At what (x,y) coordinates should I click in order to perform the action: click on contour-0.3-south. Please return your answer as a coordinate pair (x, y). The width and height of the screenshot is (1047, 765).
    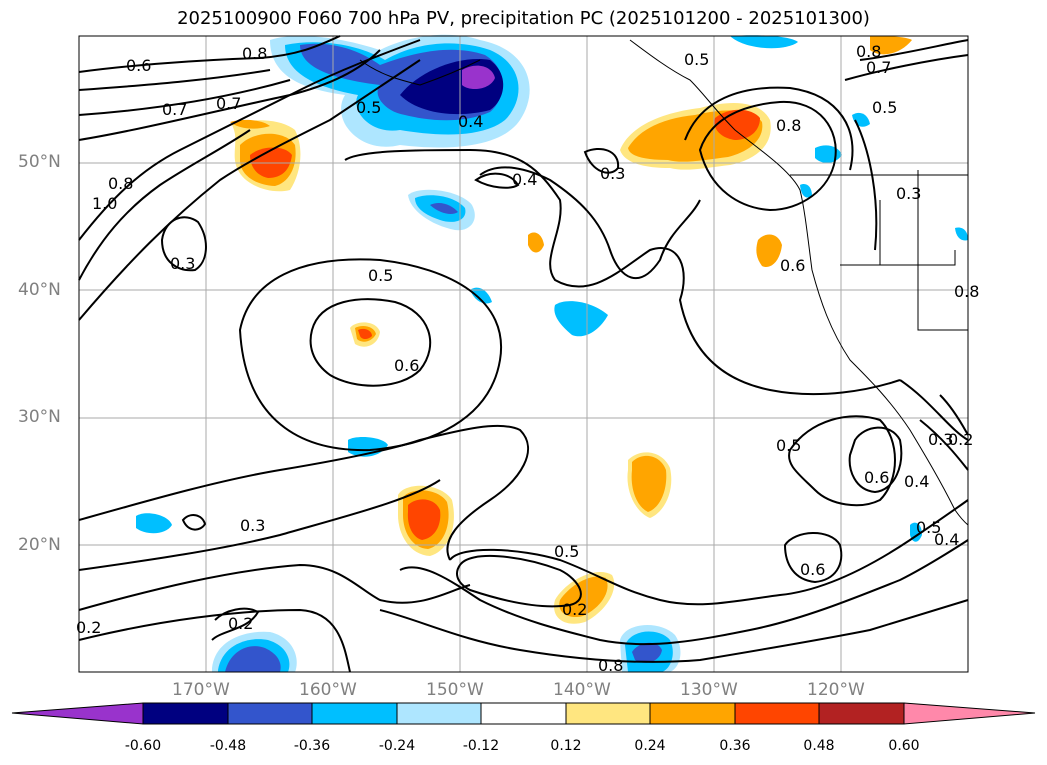
    Looking at the image, I should click on (259, 525).